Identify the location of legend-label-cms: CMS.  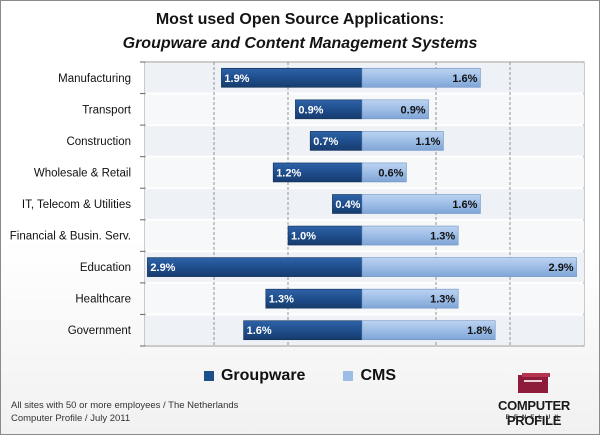
(378, 375).